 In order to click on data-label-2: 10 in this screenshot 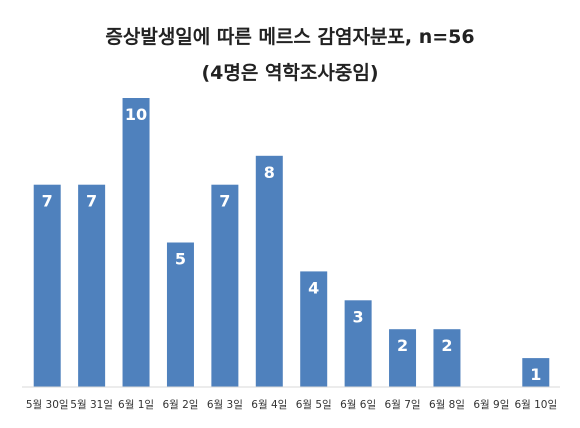, I will do `click(136, 114)`.